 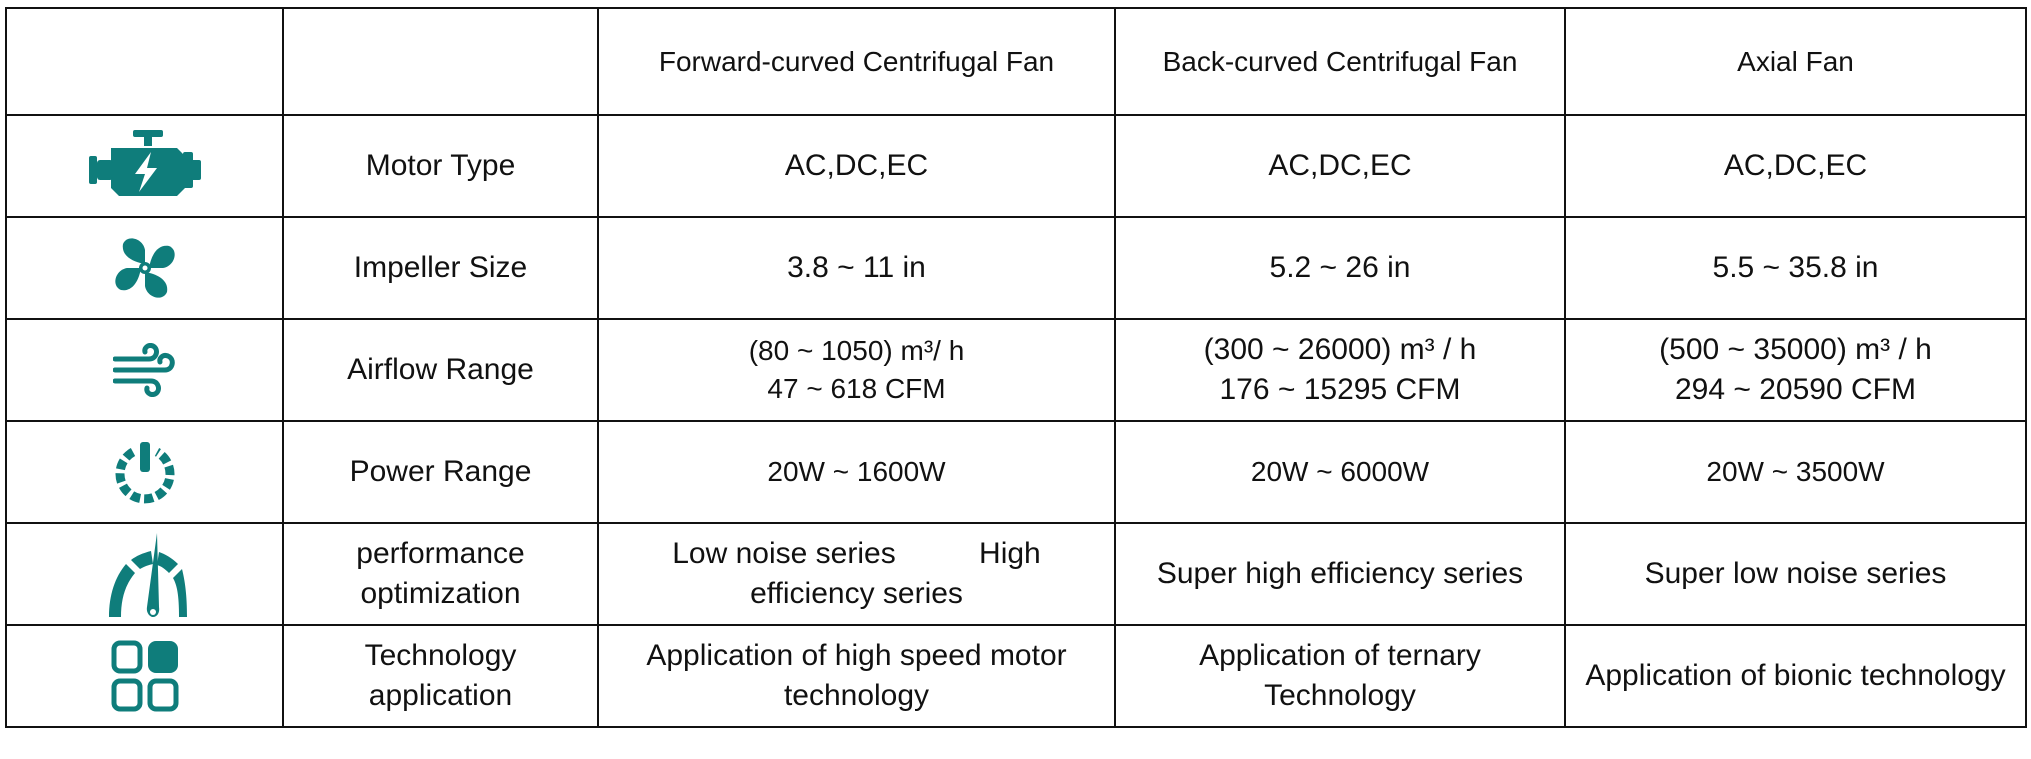 I want to click on cell-axial: Application of bionic technology, so click(x=1795, y=676).